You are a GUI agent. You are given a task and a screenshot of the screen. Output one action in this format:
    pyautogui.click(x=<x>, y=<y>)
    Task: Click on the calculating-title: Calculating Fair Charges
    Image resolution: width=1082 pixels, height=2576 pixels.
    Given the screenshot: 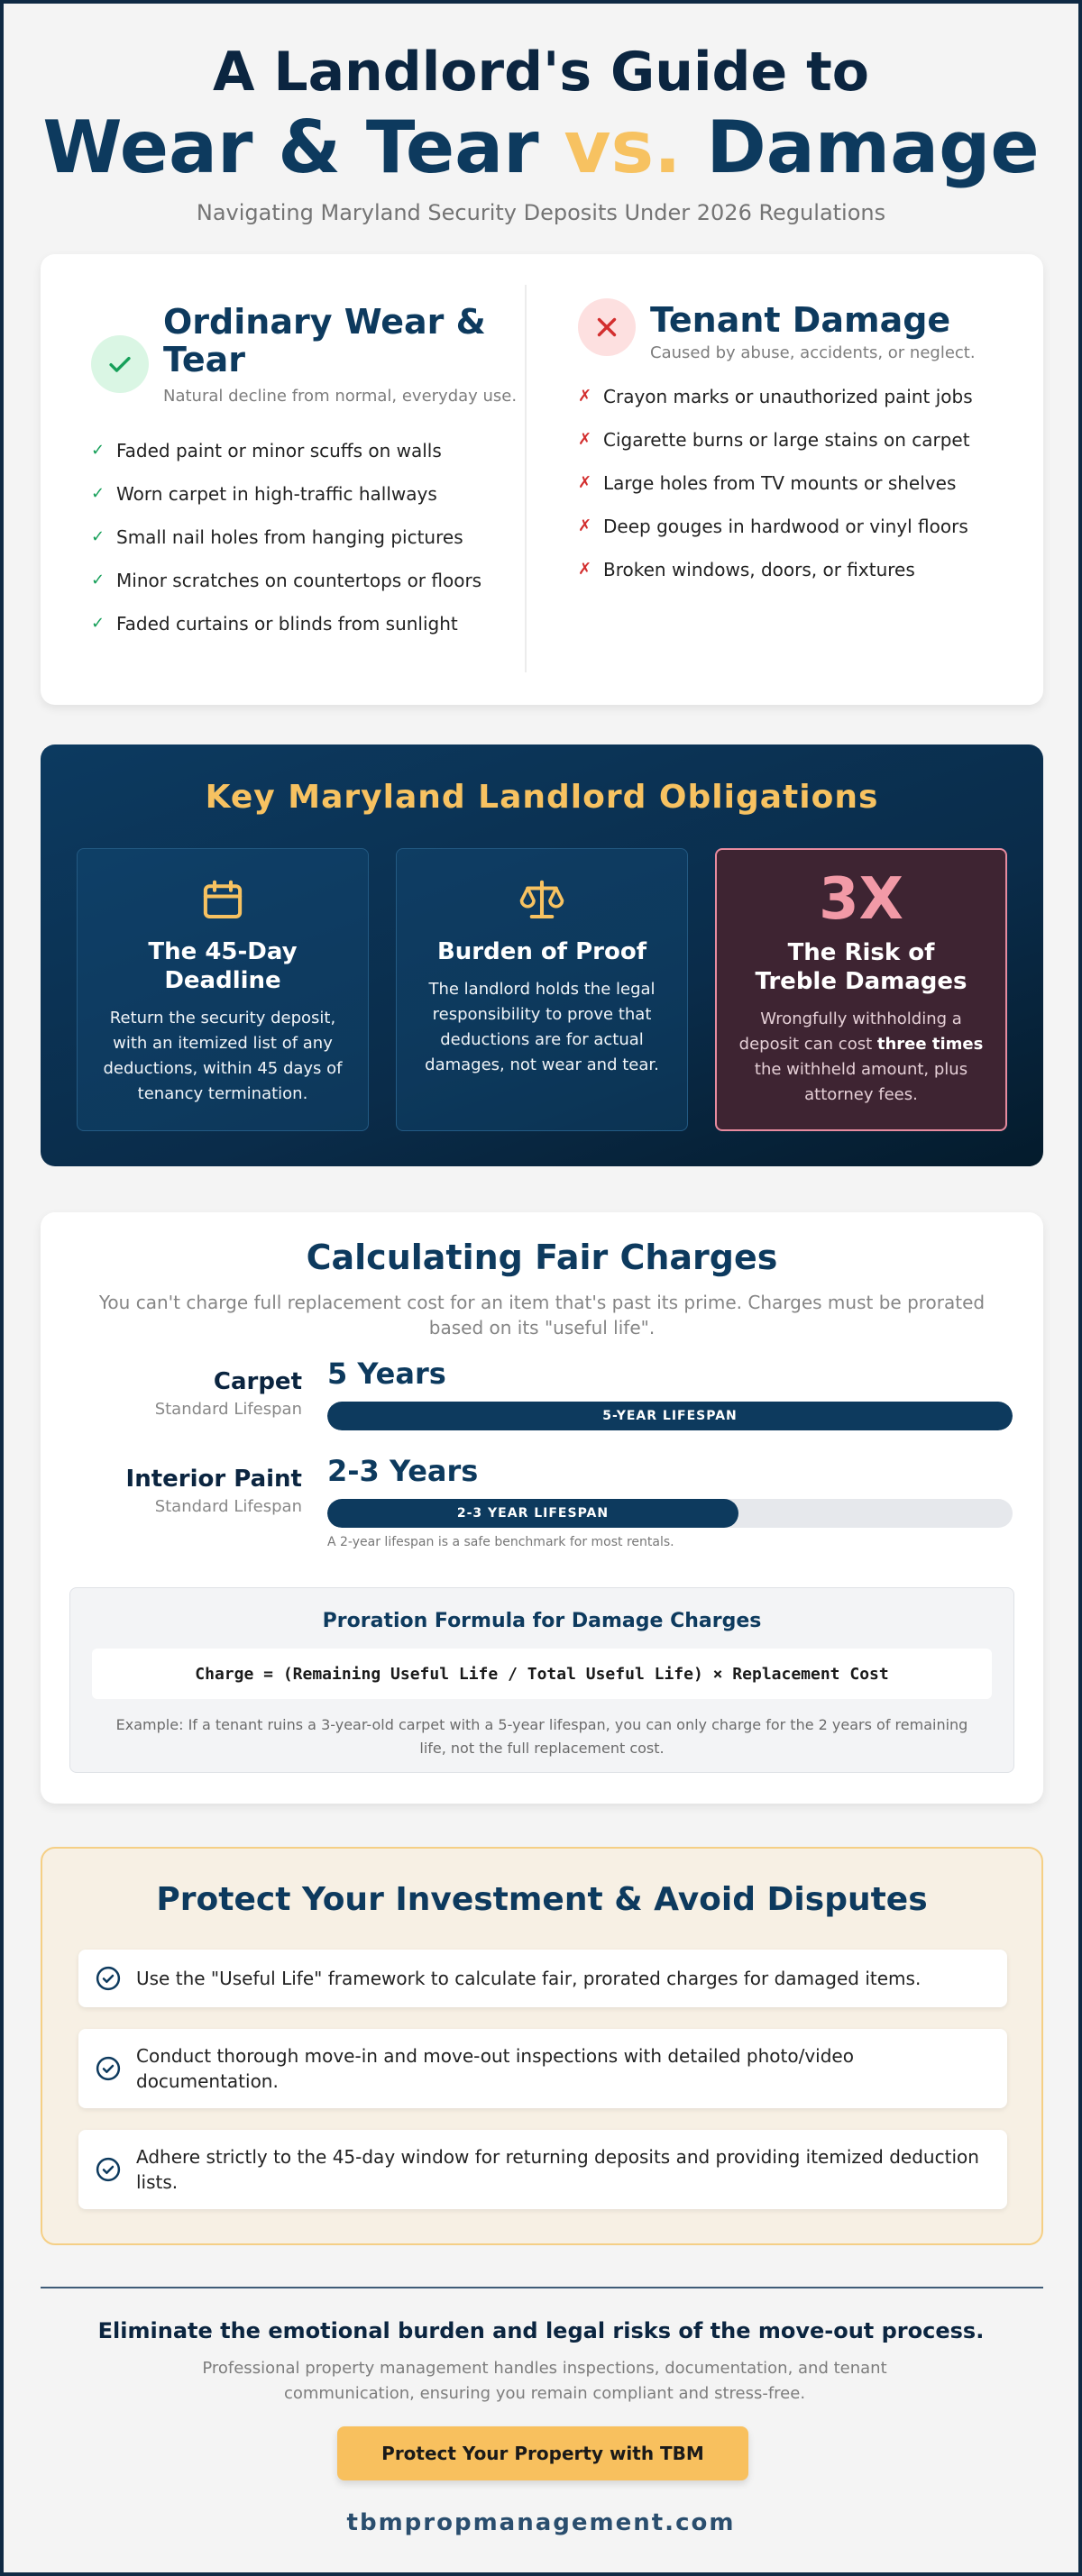 What is the action you would take?
    pyautogui.click(x=542, y=1257)
    